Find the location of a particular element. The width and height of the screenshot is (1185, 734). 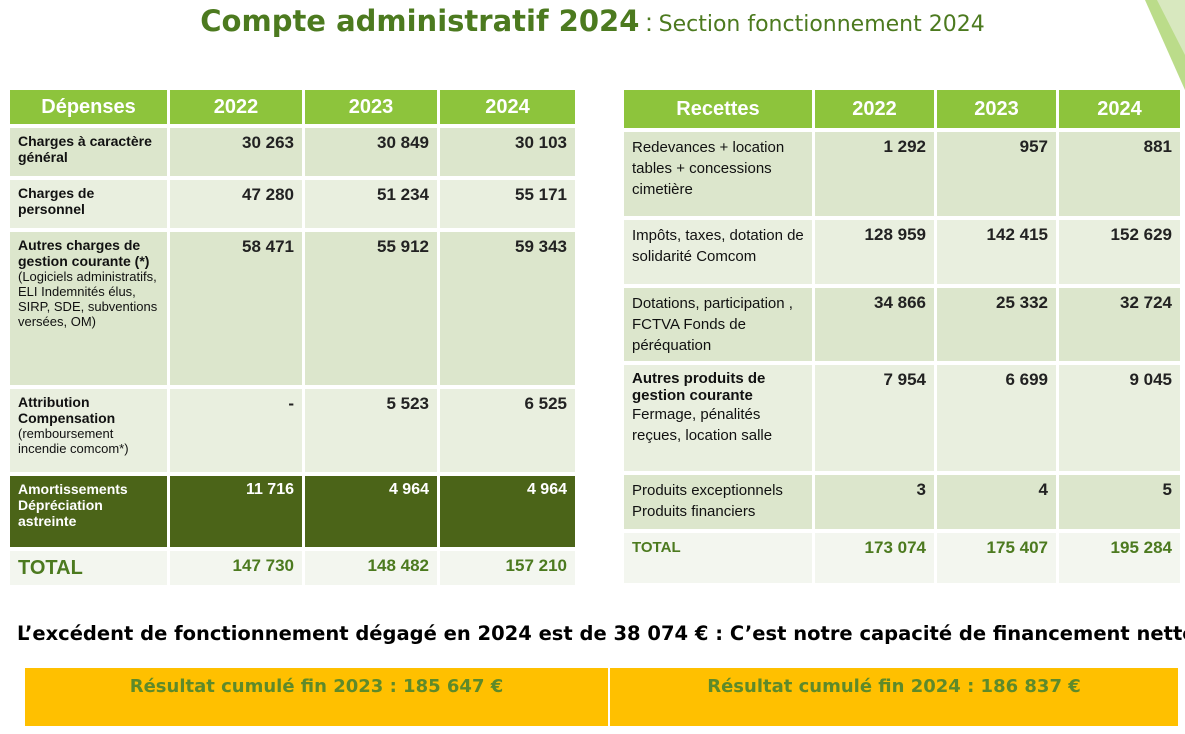

label-text: Amortissements Dépréciation astreinte is located at coordinates (73, 505).